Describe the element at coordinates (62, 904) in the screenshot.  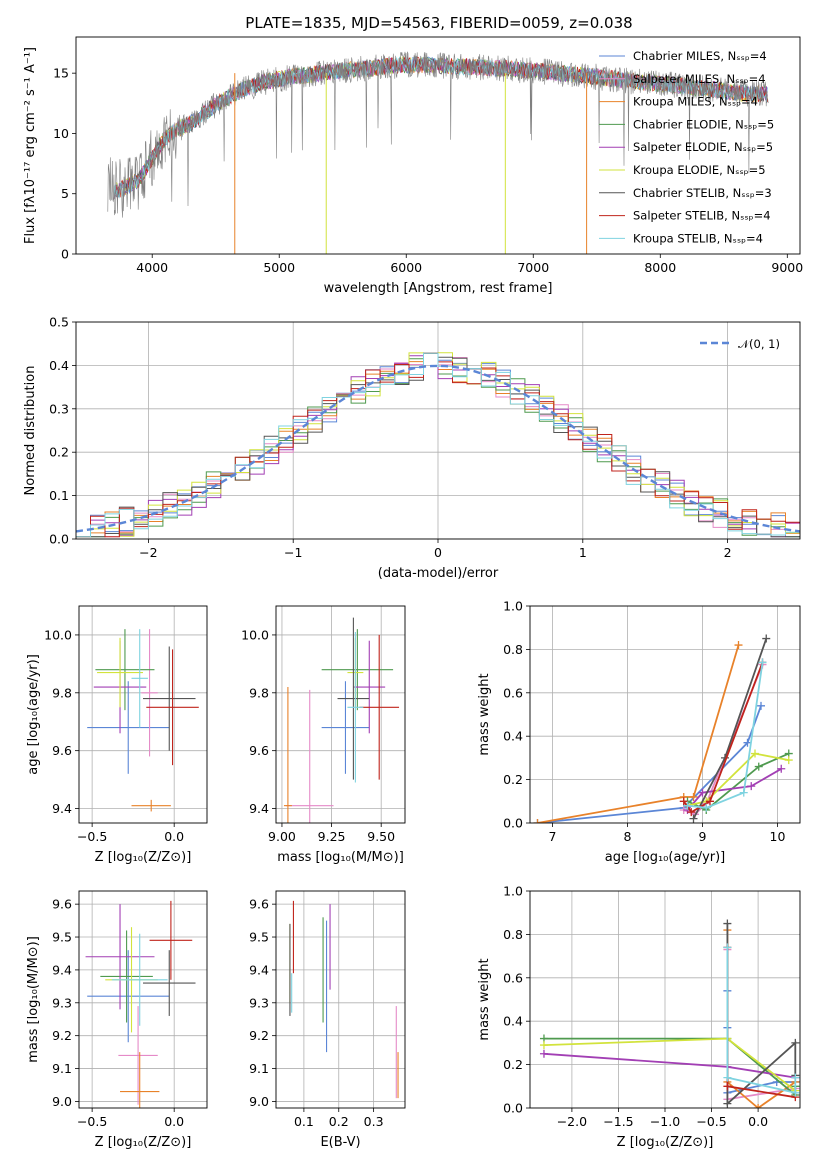
I see `y-tick-label: 9.6` at that location.